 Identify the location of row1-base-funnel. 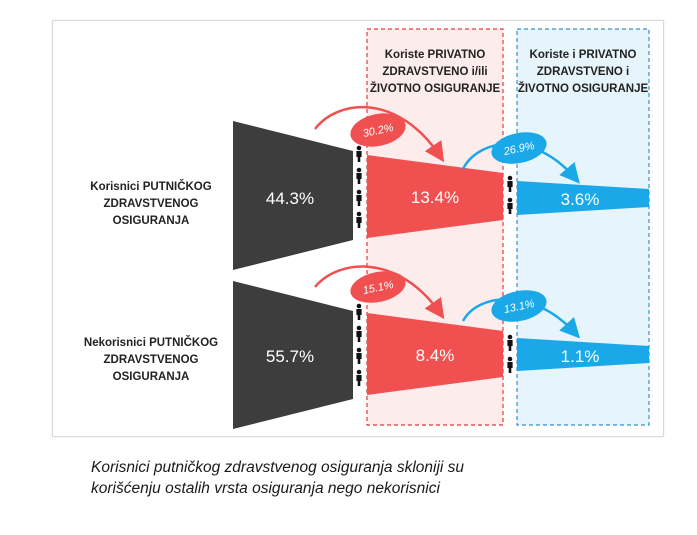
(293, 195).